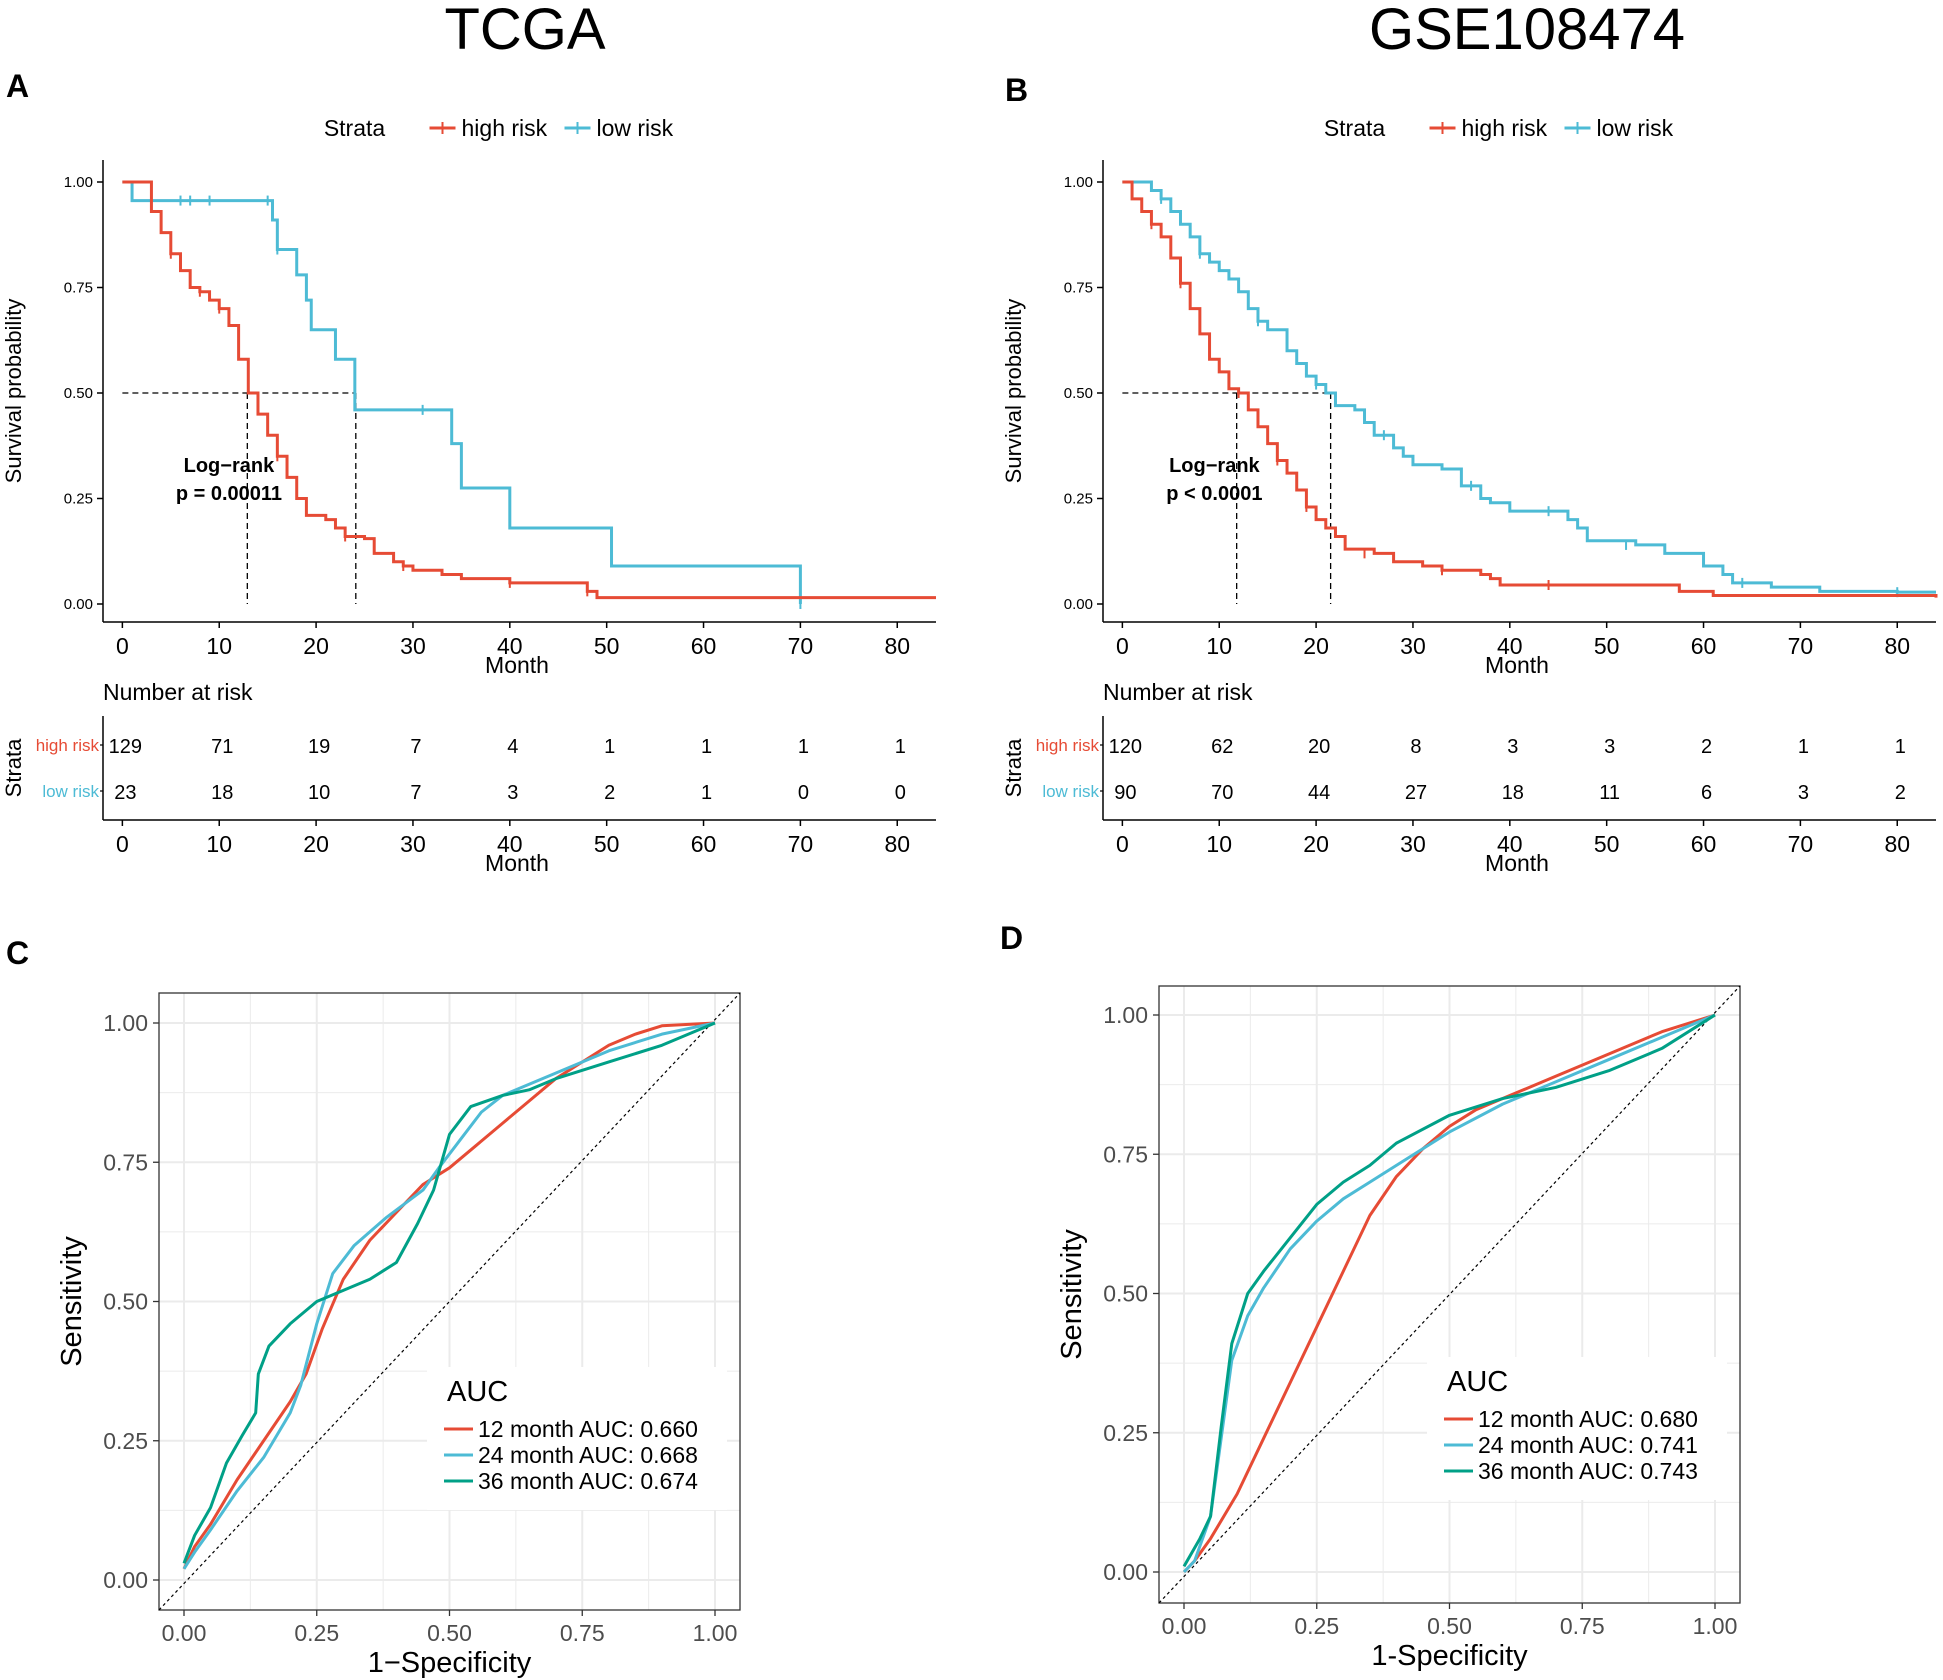 This screenshot has height=1680, width=1943. What do you see at coordinates (1125, 747) in the screenshot?
I see `risk-count: 120` at bounding box center [1125, 747].